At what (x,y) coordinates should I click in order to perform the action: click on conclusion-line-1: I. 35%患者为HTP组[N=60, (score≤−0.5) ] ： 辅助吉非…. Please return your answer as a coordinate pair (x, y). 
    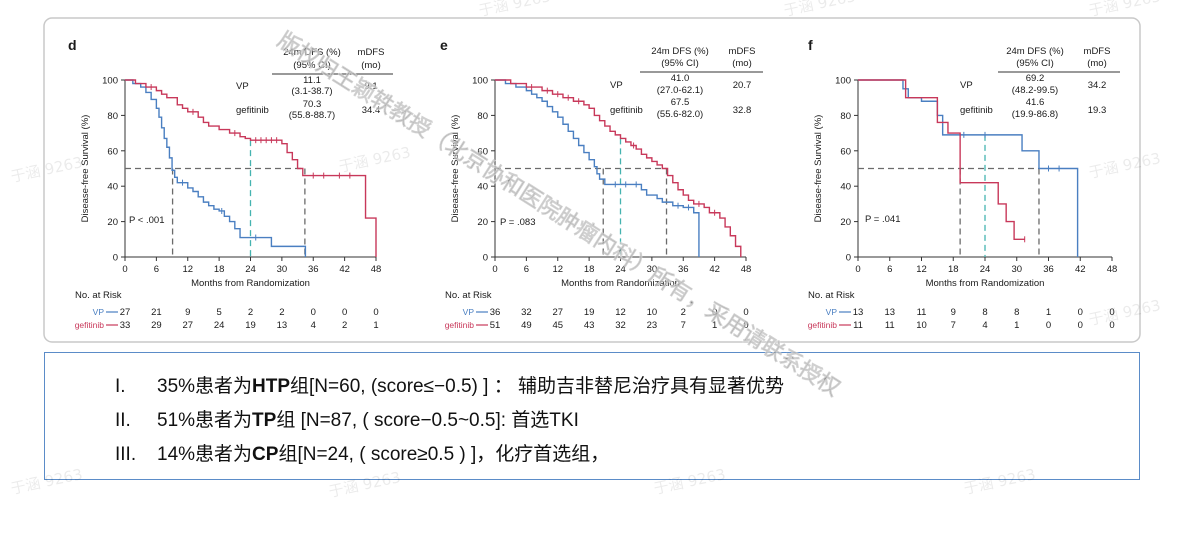
    Looking at the image, I should click on (449, 387).